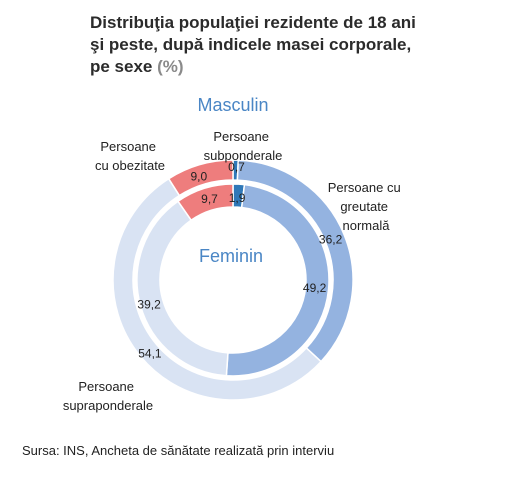 This screenshot has height=496, width=518. I want to click on slice-inner-obese, so click(205, 202).